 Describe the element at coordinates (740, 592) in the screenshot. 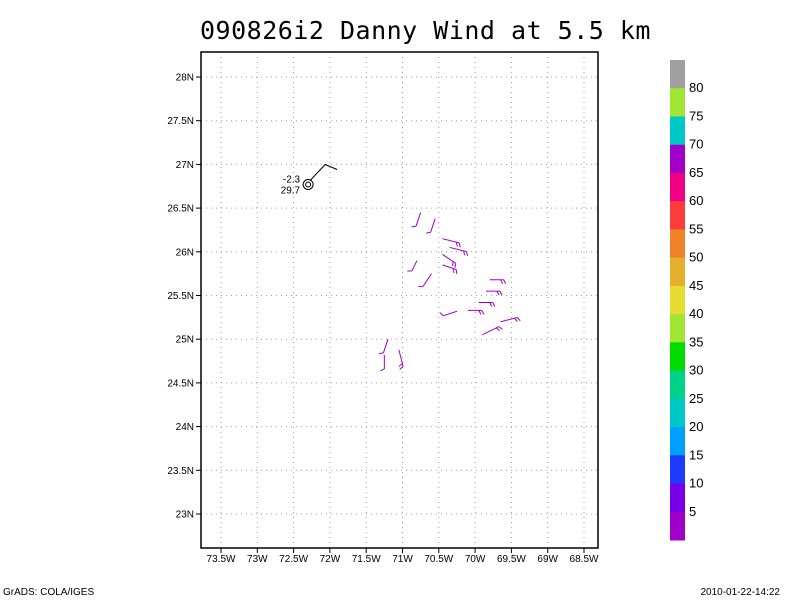

I see `footer-timestamp: 2010-01-22-14:22` at that location.